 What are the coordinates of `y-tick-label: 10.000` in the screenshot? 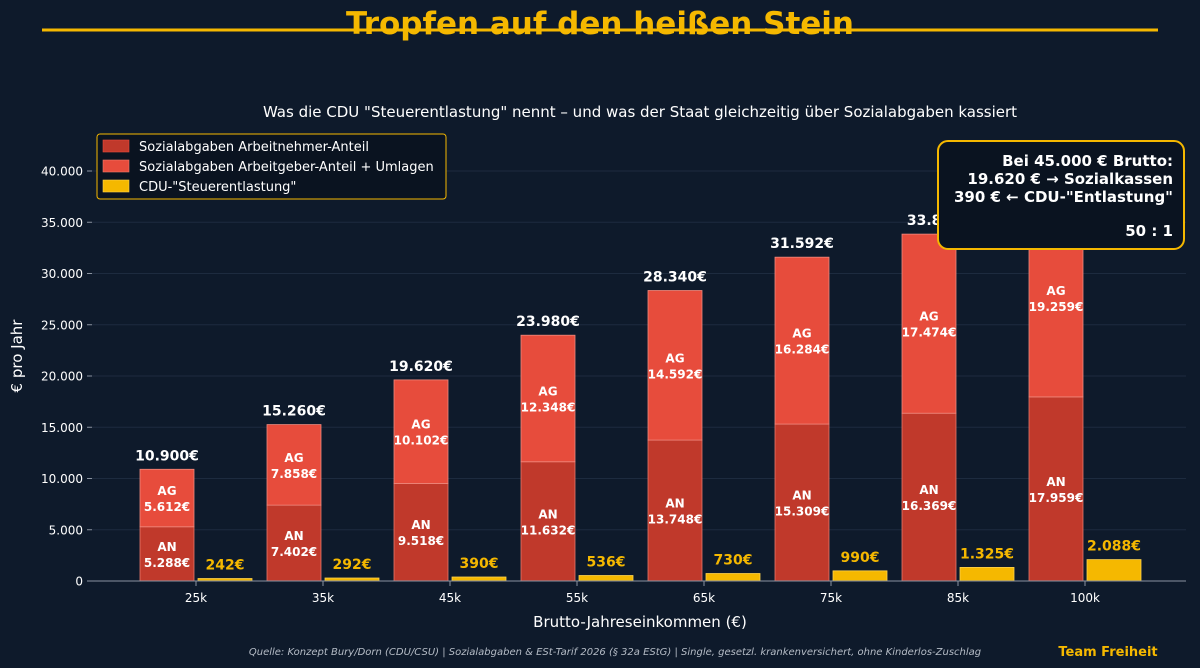 It's located at (62, 479).